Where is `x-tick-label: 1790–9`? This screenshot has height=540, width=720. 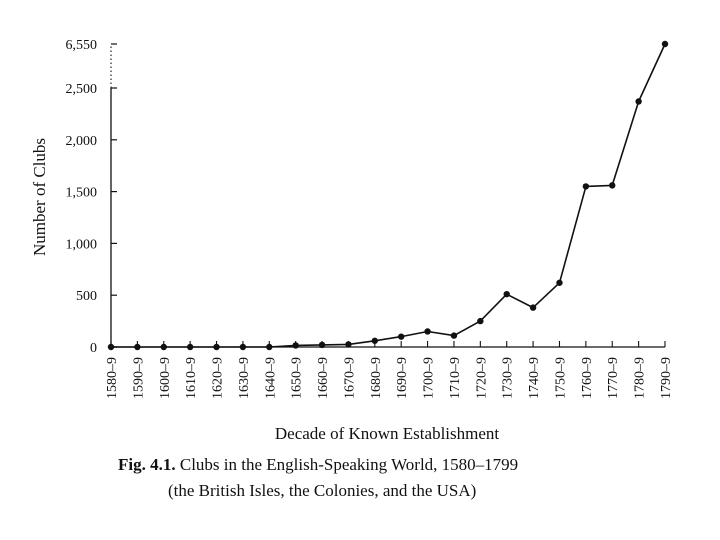 x-tick-label: 1790–9 is located at coordinates (666, 378).